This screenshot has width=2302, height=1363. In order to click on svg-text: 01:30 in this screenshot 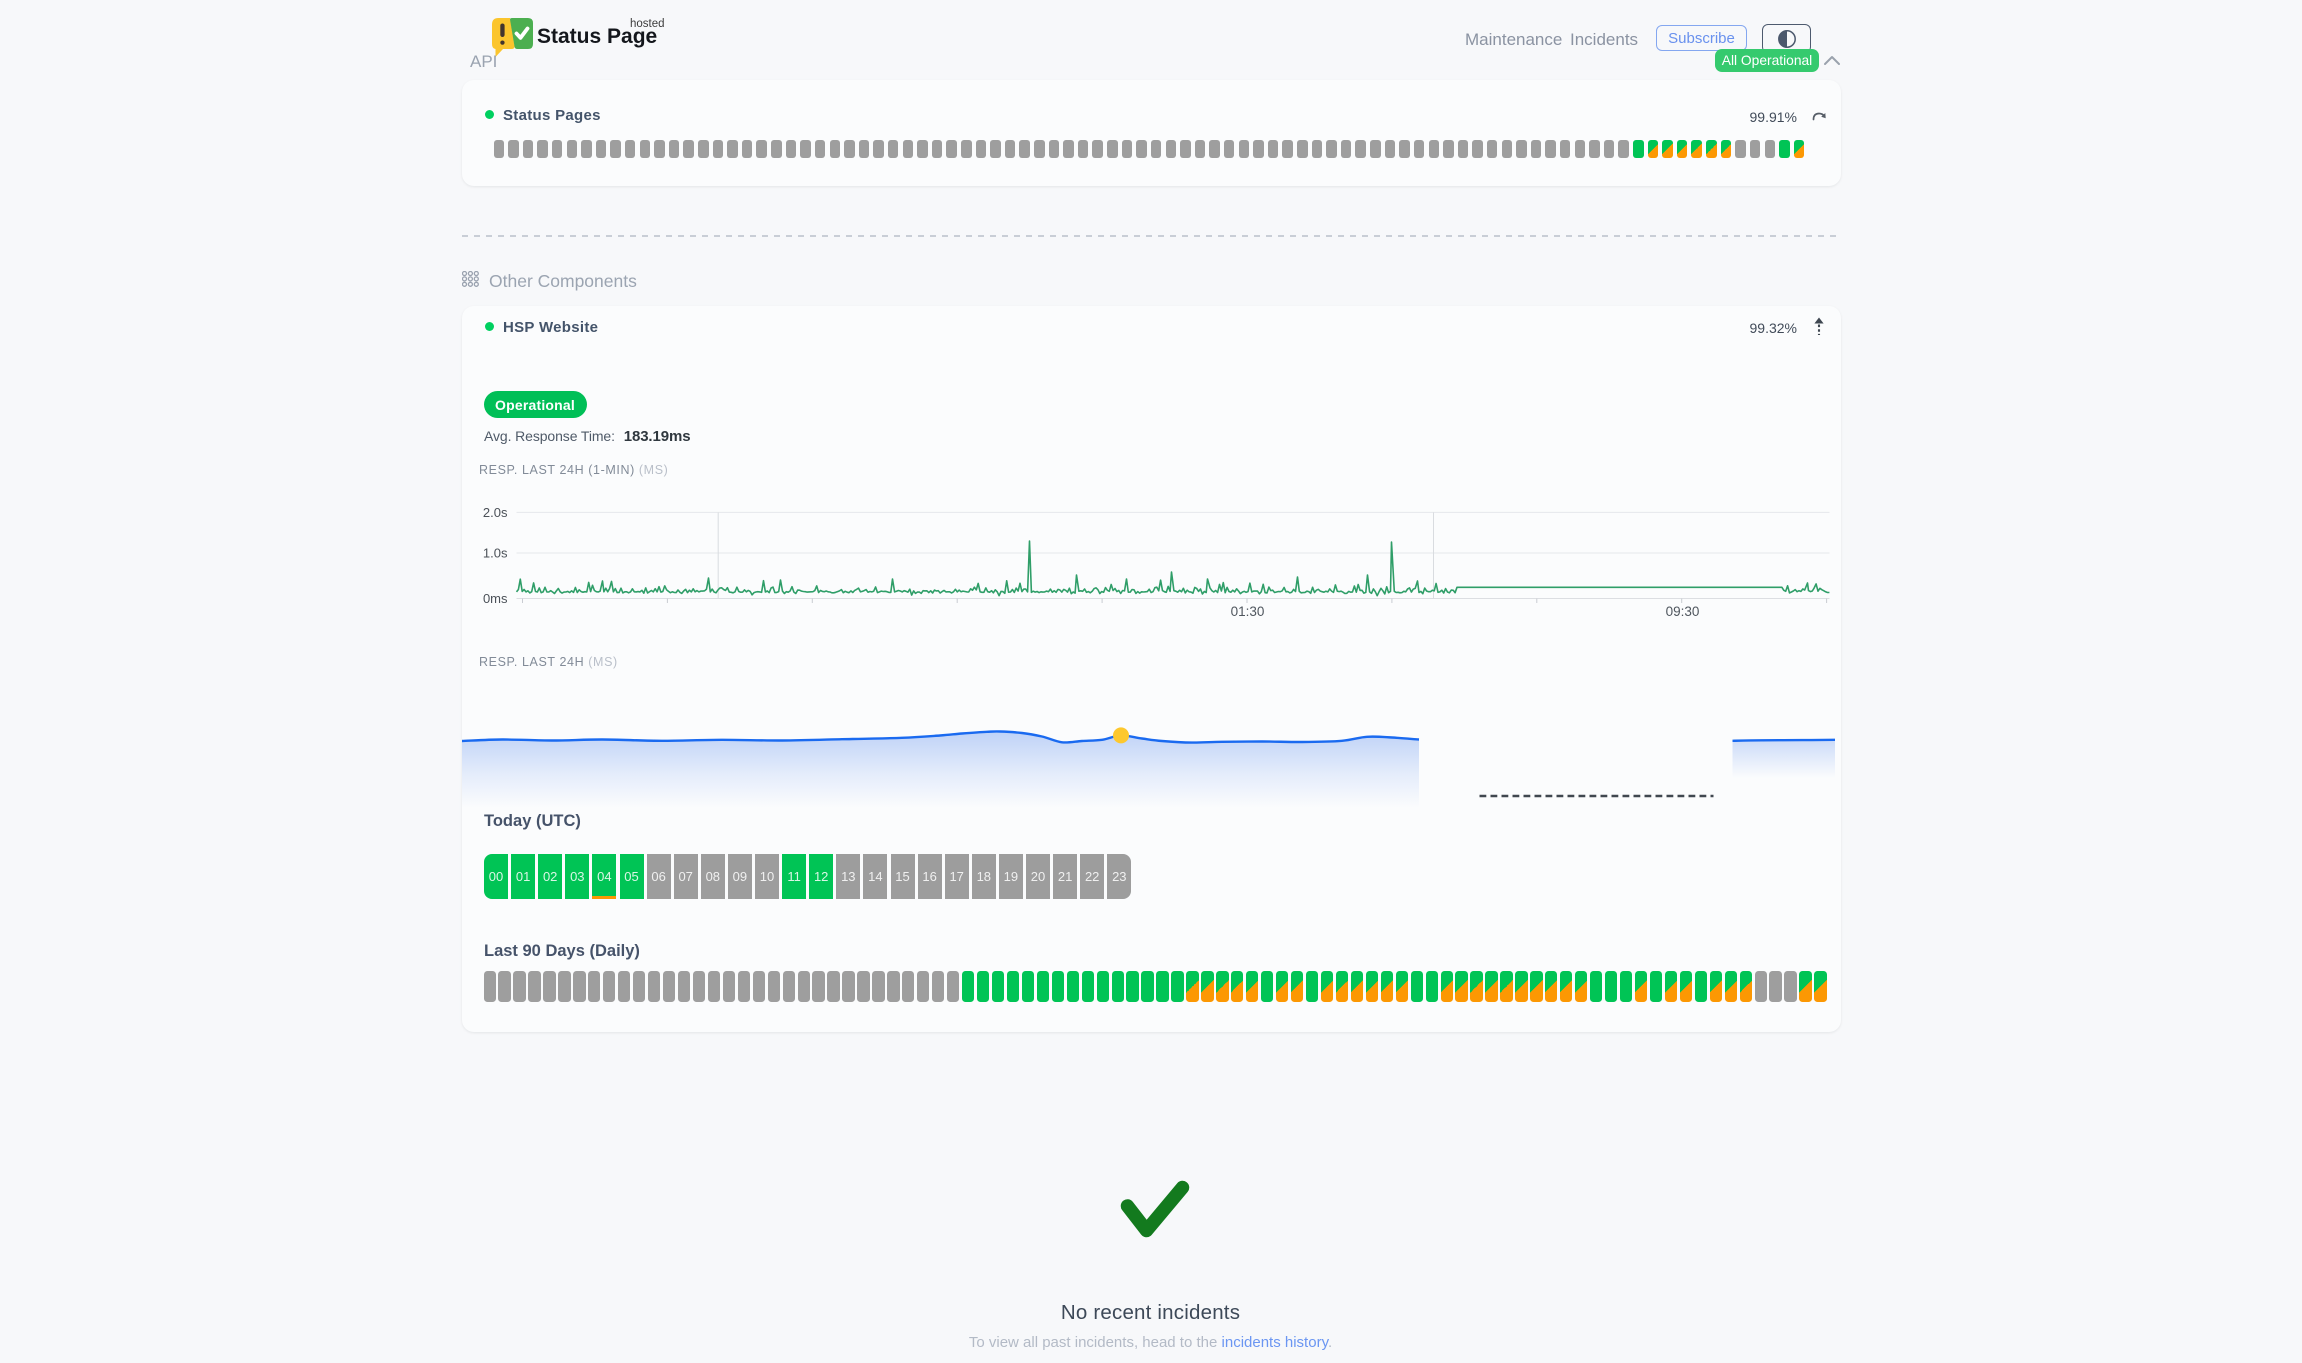, I will do `click(1247, 611)`.